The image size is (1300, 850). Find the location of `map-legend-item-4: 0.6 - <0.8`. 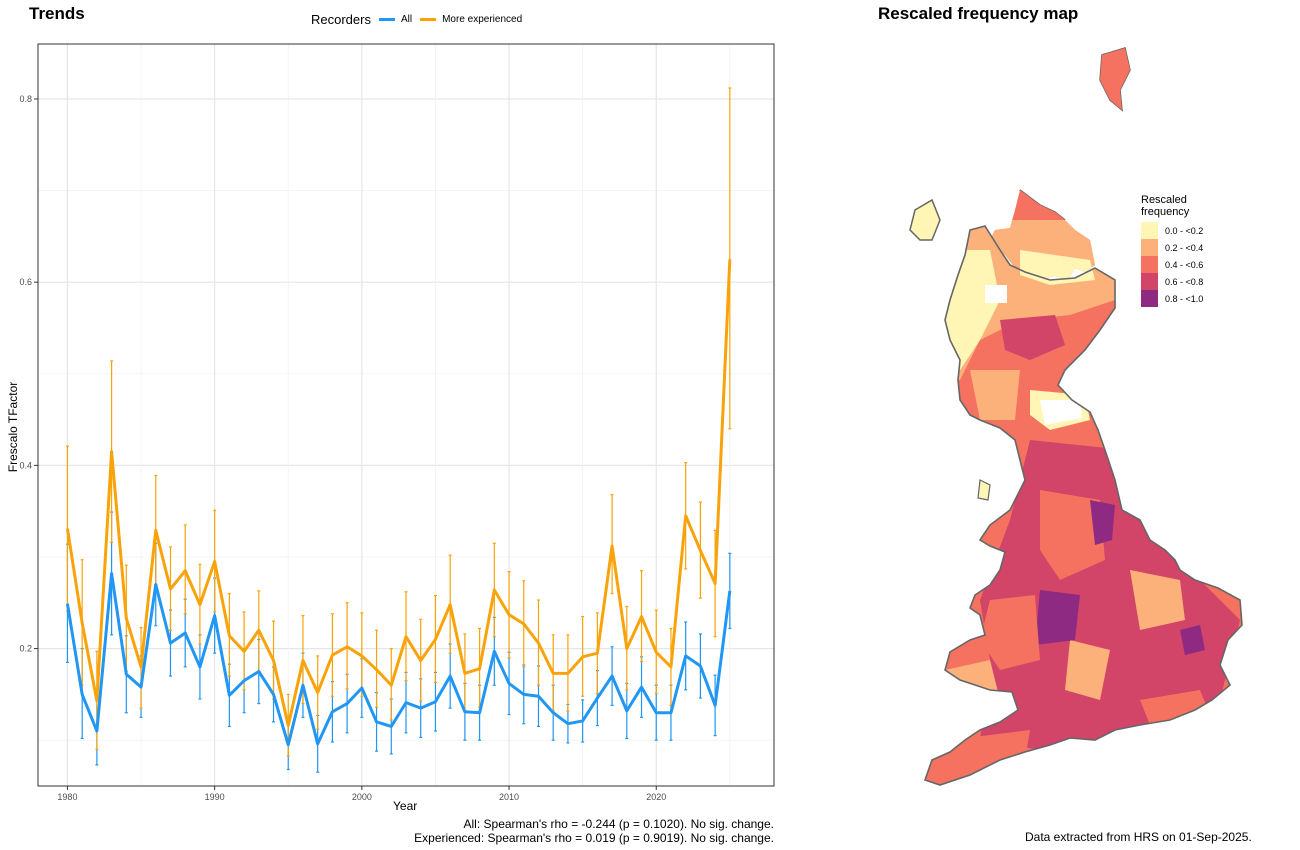

map-legend-item-4: 0.6 - <0.8 is located at coordinates (1172, 281).